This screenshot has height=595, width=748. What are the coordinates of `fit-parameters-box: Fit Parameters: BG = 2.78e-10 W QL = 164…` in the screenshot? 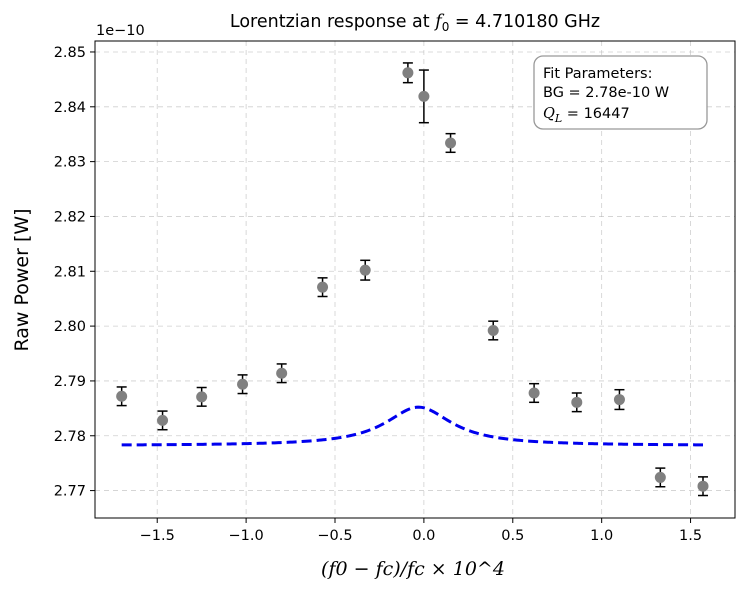 It's located at (620, 92).